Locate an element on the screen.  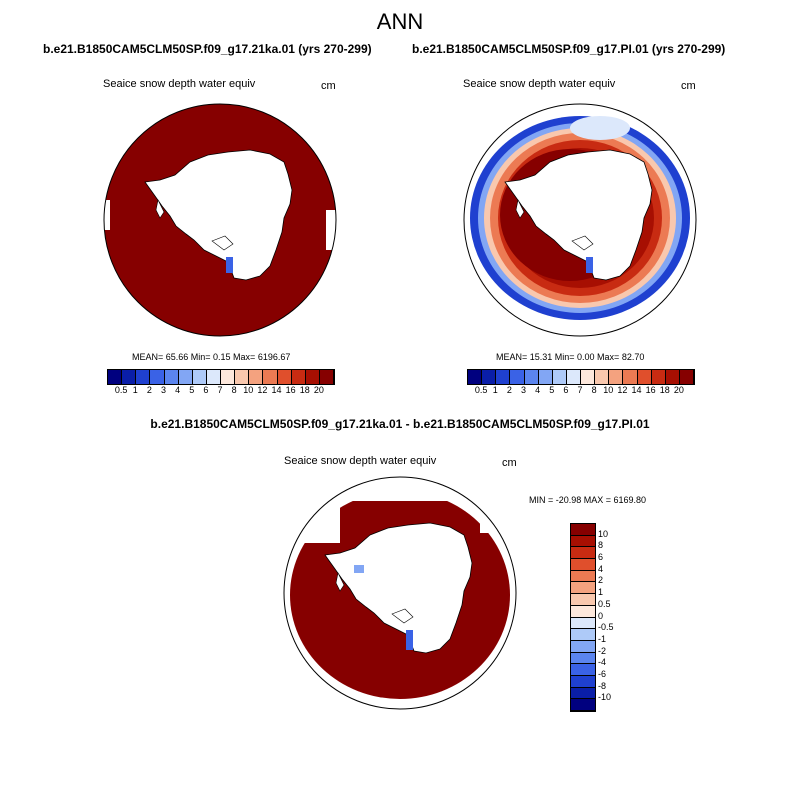
variable-label-bottom: Seaice snow depth water equiv is located at coordinates (360, 461).